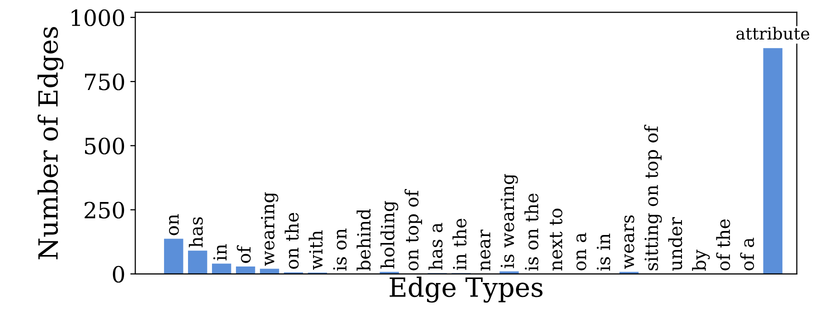 Image resolution: width=830 pixels, height=323 pixels. Describe the element at coordinates (701, 260) in the screenshot. I see `x-tick-label: by` at that location.